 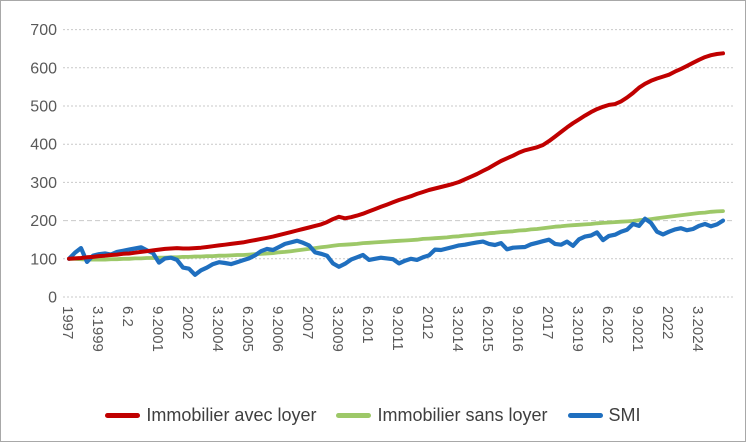 What do you see at coordinates (354, 415) in the screenshot?
I see `legend-marker-immobilier-sans-loyer` at bounding box center [354, 415].